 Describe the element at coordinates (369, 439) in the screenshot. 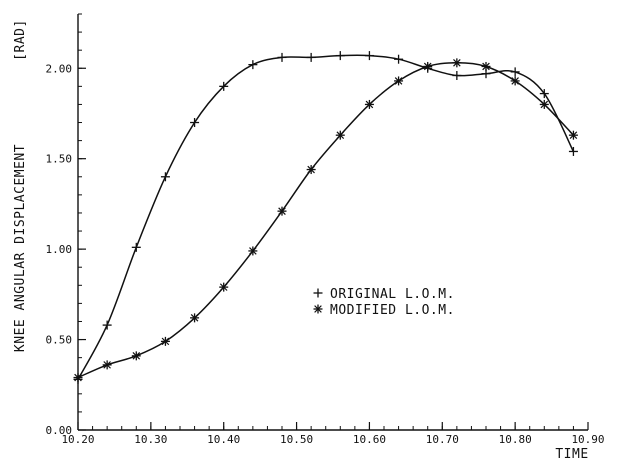

I see `x-tick-label: 10.60` at that location.